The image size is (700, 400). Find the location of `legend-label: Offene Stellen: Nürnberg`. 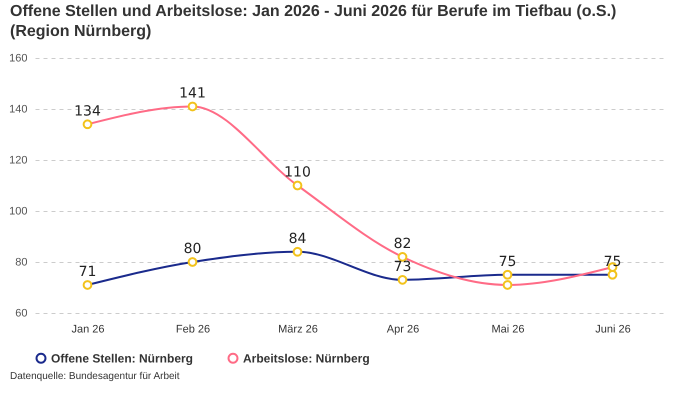

legend-label: Offene Stellen: Nürnberg is located at coordinates (122, 358).